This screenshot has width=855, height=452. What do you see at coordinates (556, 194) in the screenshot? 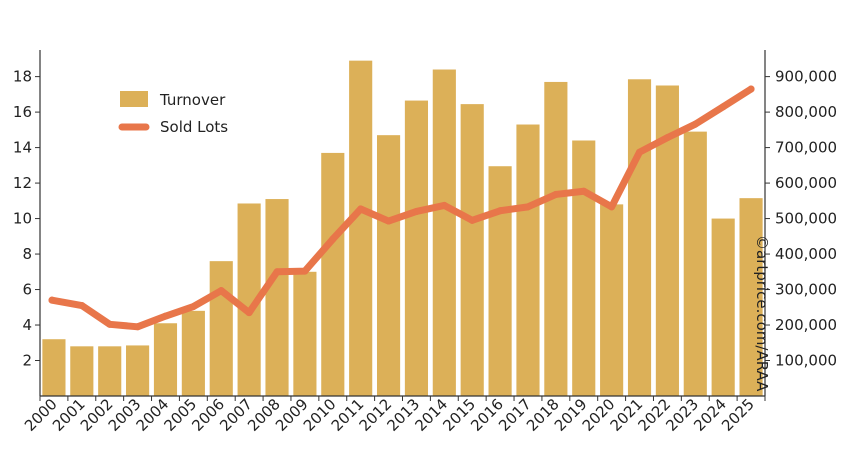
I see `sold-lots-point-2018` at bounding box center [556, 194].